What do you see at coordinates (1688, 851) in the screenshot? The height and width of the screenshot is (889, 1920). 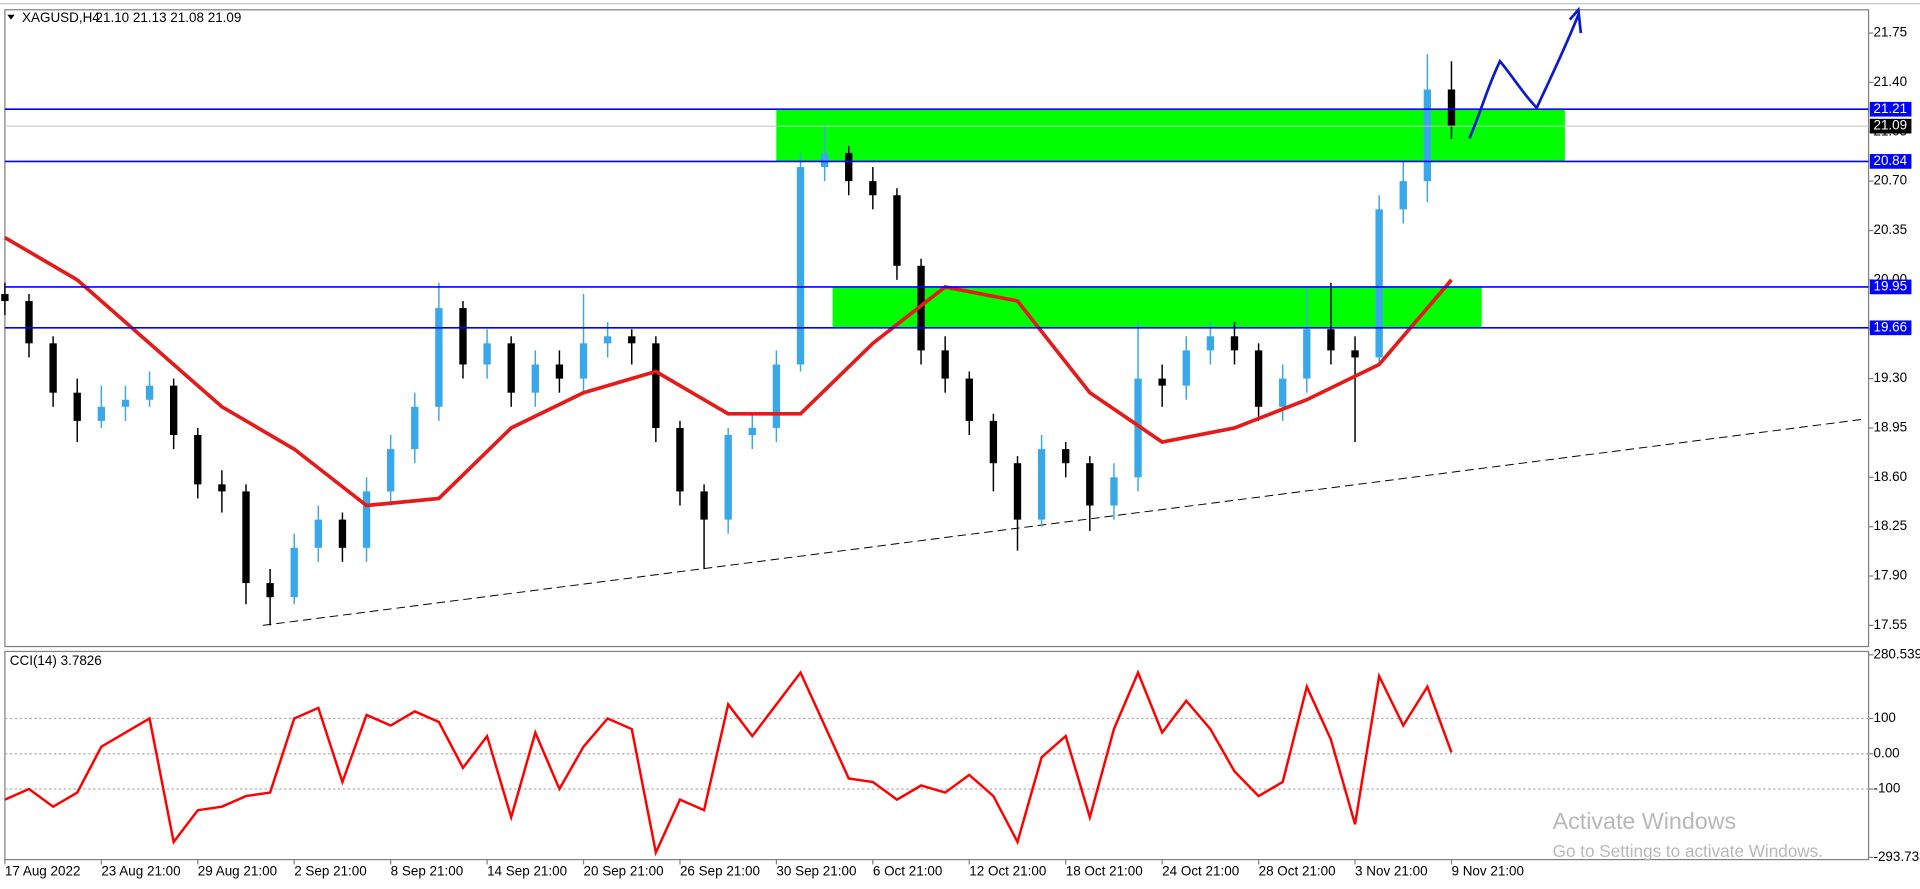 I see `watermark-text: Go to Settings to activate Windows.` at bounding box center [1688, 851].